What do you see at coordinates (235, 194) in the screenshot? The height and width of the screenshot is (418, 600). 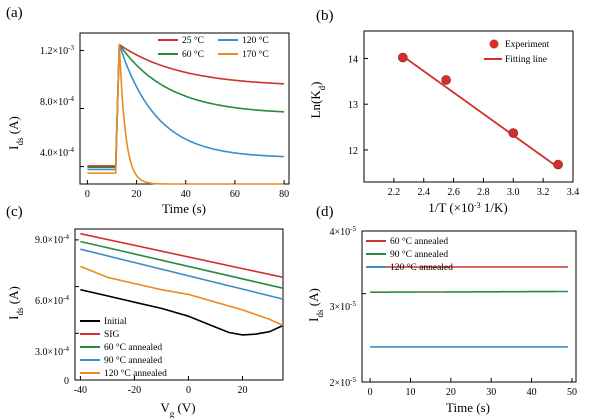 I see `x-tick-label: 60` at bounding box center [235, 194].